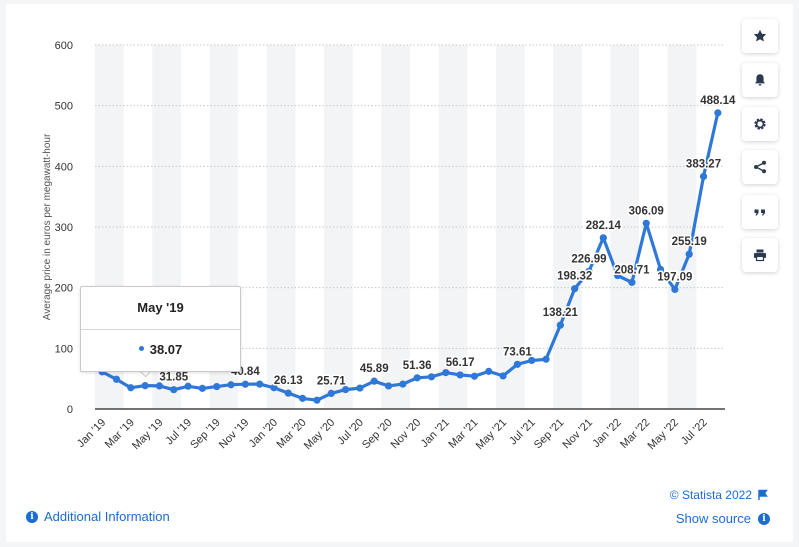  I want to click on favorite-button, so click(760, 36).